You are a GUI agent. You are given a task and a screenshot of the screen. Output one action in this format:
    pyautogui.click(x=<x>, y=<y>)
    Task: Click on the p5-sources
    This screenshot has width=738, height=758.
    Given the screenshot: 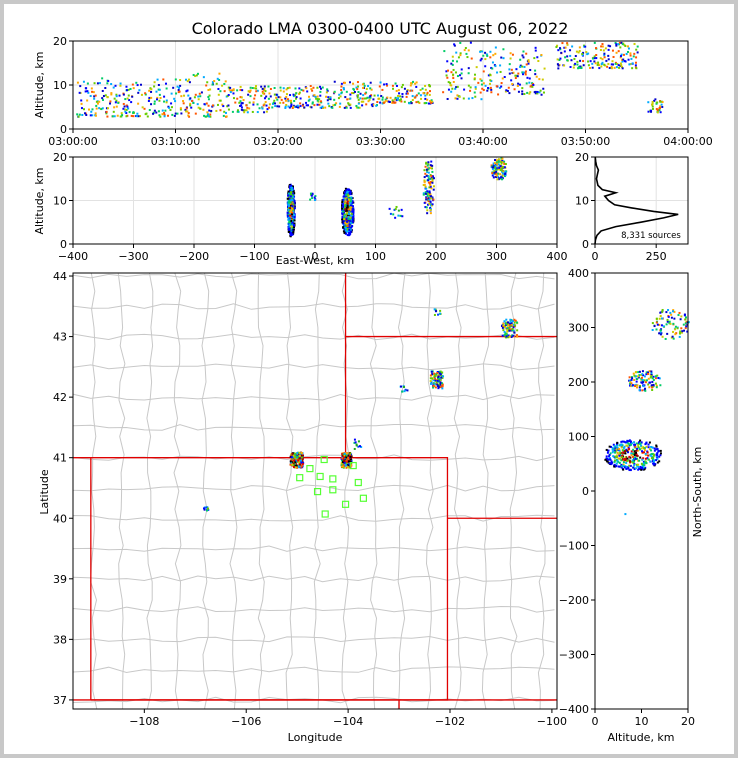 What is the action you would take?
    pyautogui.click(x=647, y=412)
    